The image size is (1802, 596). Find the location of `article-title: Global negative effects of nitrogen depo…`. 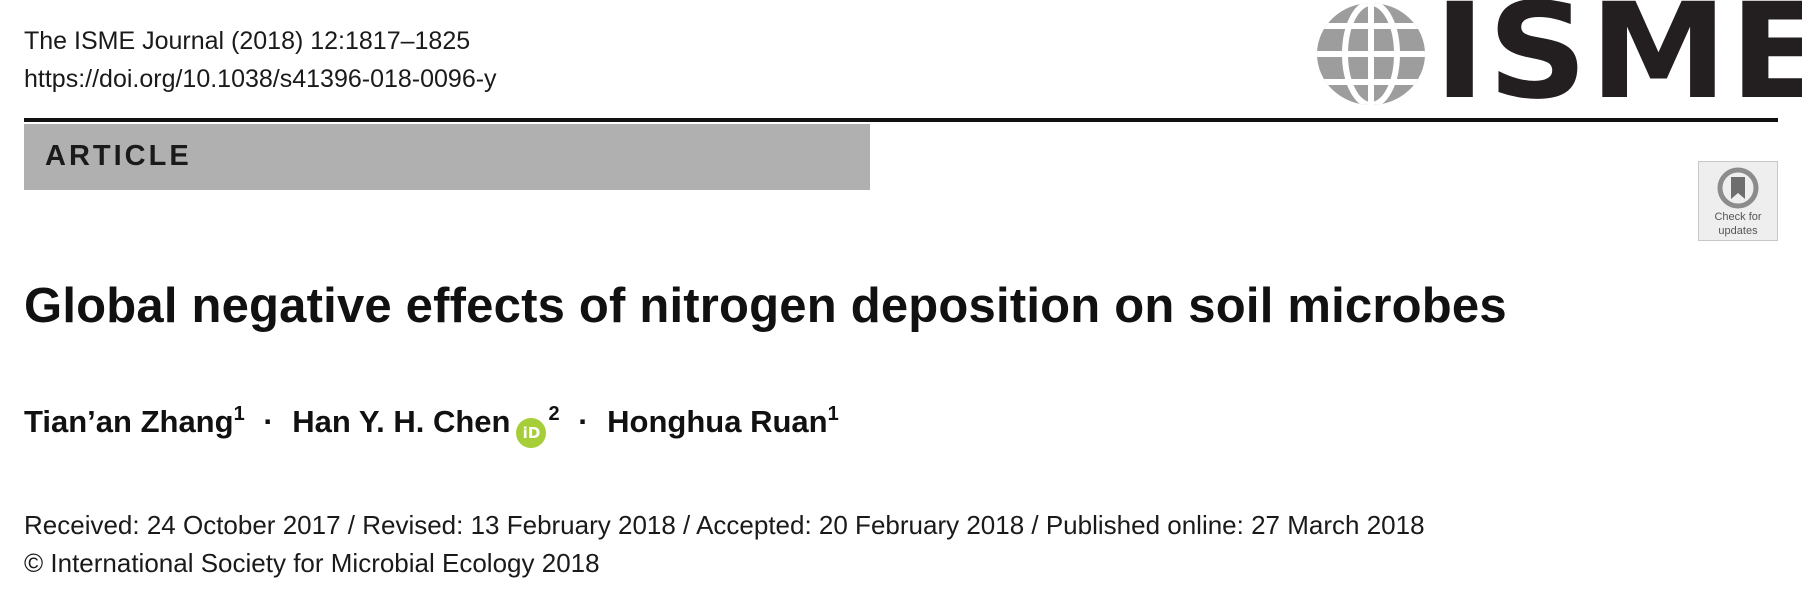

article-title: Global negative effects of nitrogen depo… is located at coordinates (765, 306).